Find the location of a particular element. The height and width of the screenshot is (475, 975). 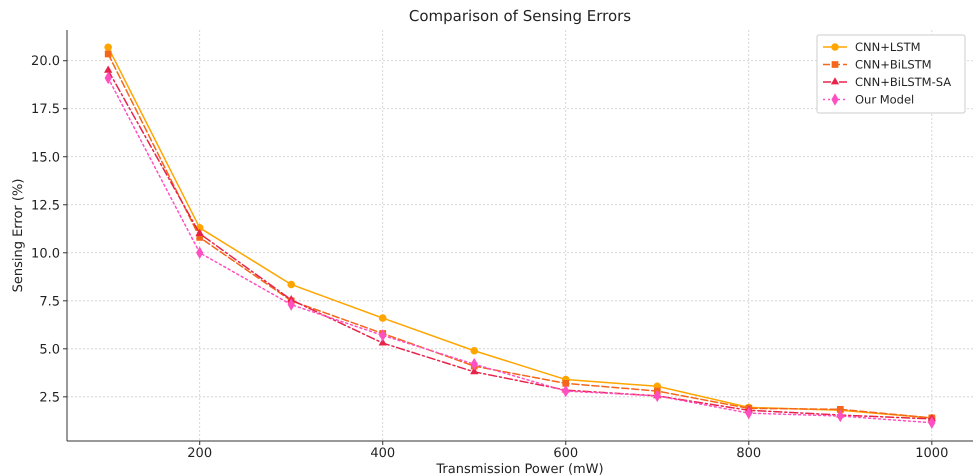

y-axis-title: Sensing Error (%) is located at coordinates (18, 235).